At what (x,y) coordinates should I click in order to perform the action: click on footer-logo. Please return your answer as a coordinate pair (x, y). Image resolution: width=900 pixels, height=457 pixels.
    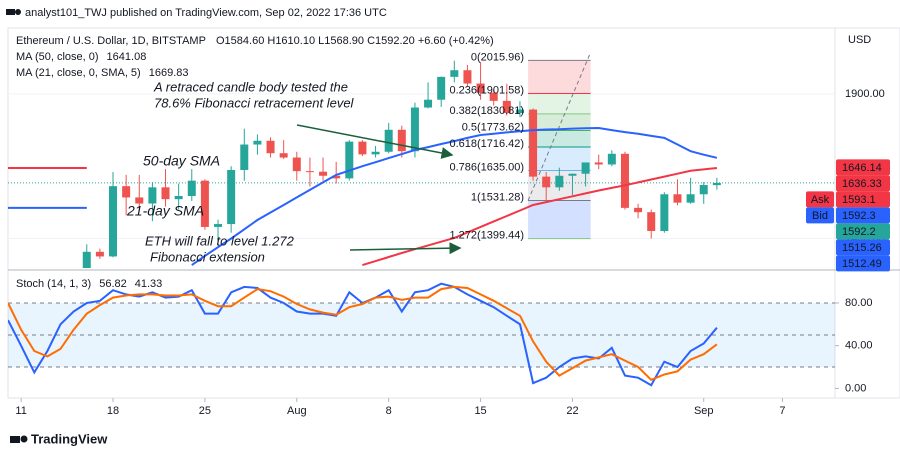
    Looking at the image, I should click on (19, 439).